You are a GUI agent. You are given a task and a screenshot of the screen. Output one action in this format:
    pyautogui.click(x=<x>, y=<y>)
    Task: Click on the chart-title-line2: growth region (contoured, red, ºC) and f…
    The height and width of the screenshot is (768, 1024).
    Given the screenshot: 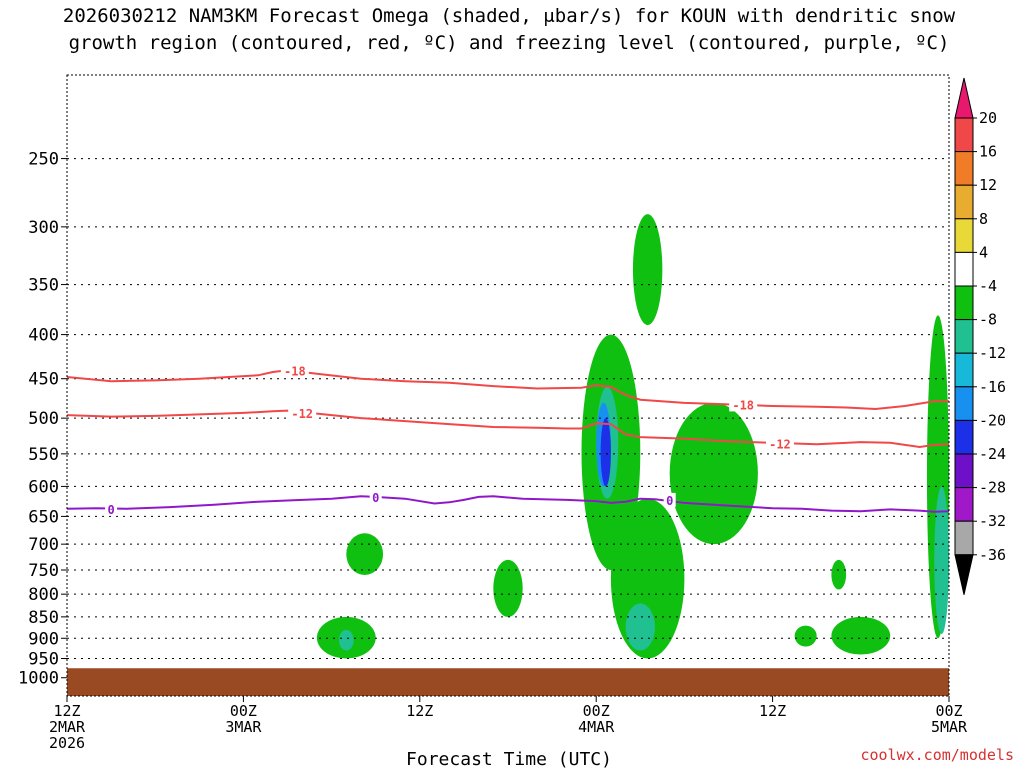 What is the action you would take?
    pyautogui.click(x=509, y=43)
    